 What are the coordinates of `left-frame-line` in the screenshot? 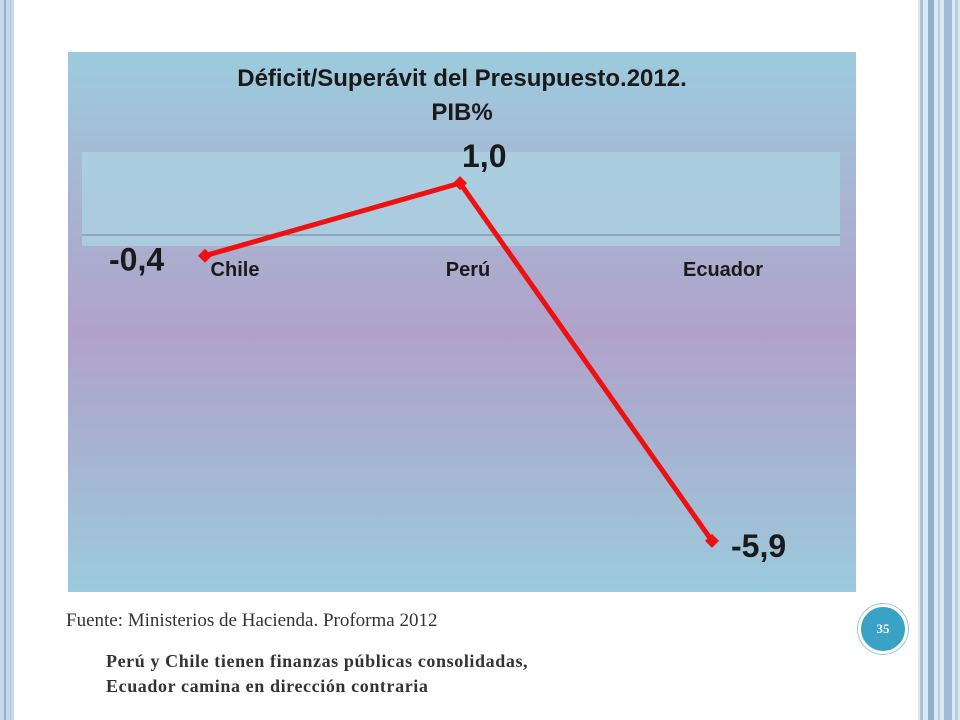 It's located at (5, 360).